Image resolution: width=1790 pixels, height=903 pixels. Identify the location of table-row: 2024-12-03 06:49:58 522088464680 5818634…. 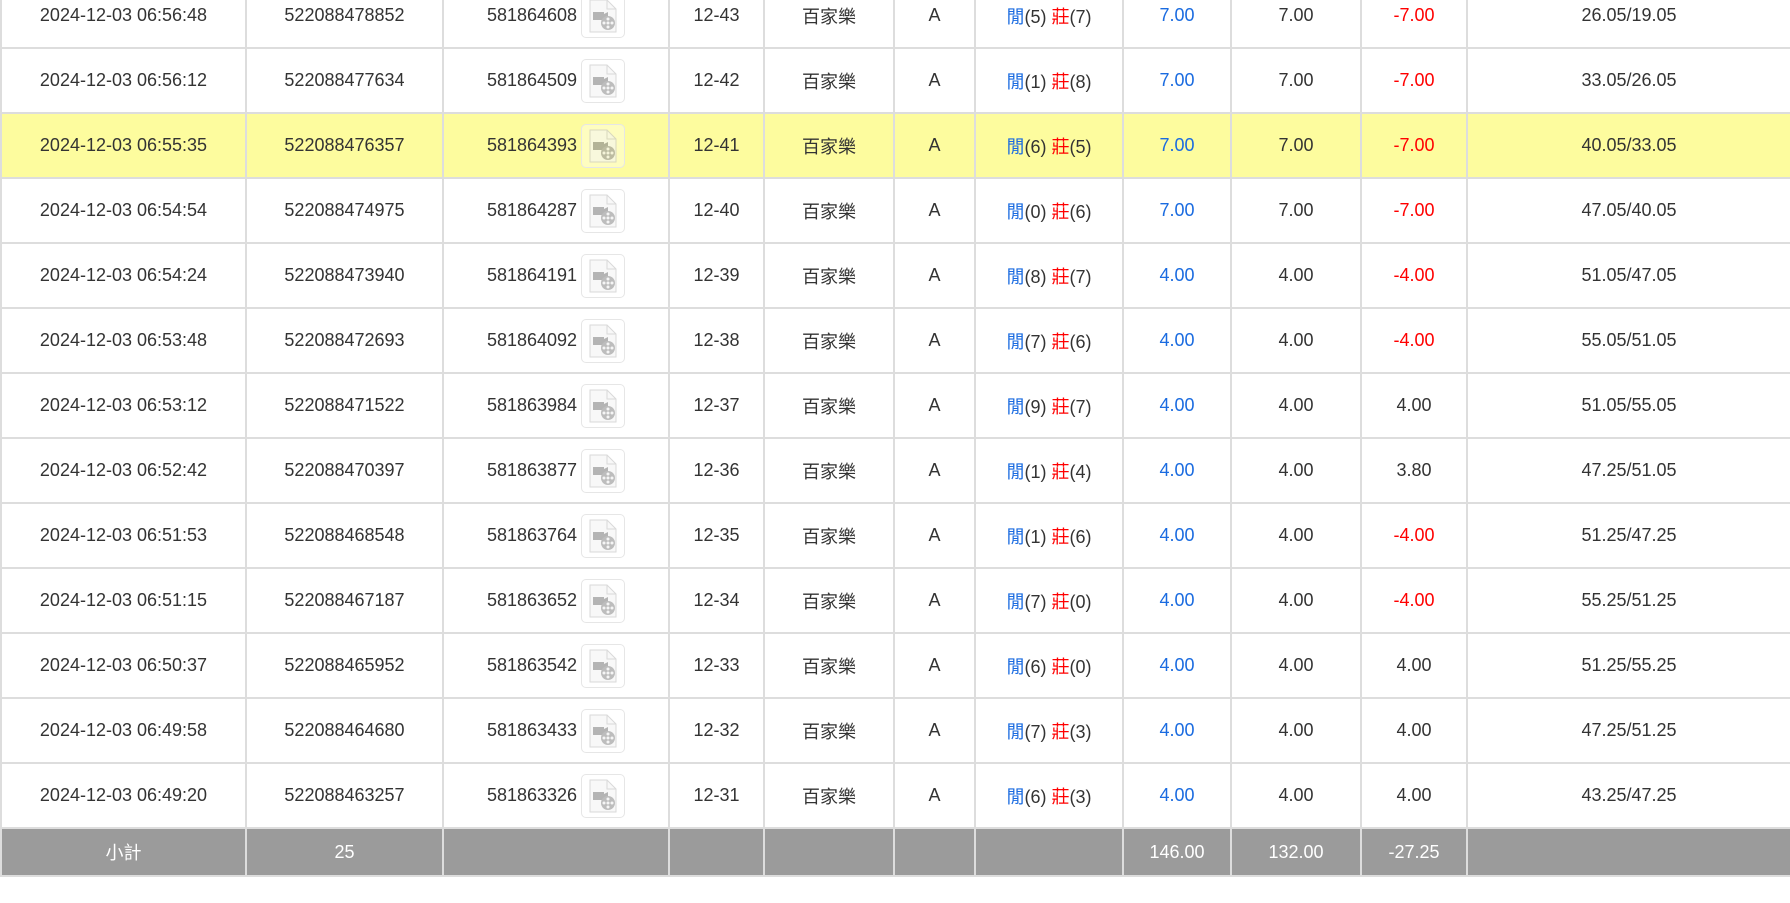
(895, 730).